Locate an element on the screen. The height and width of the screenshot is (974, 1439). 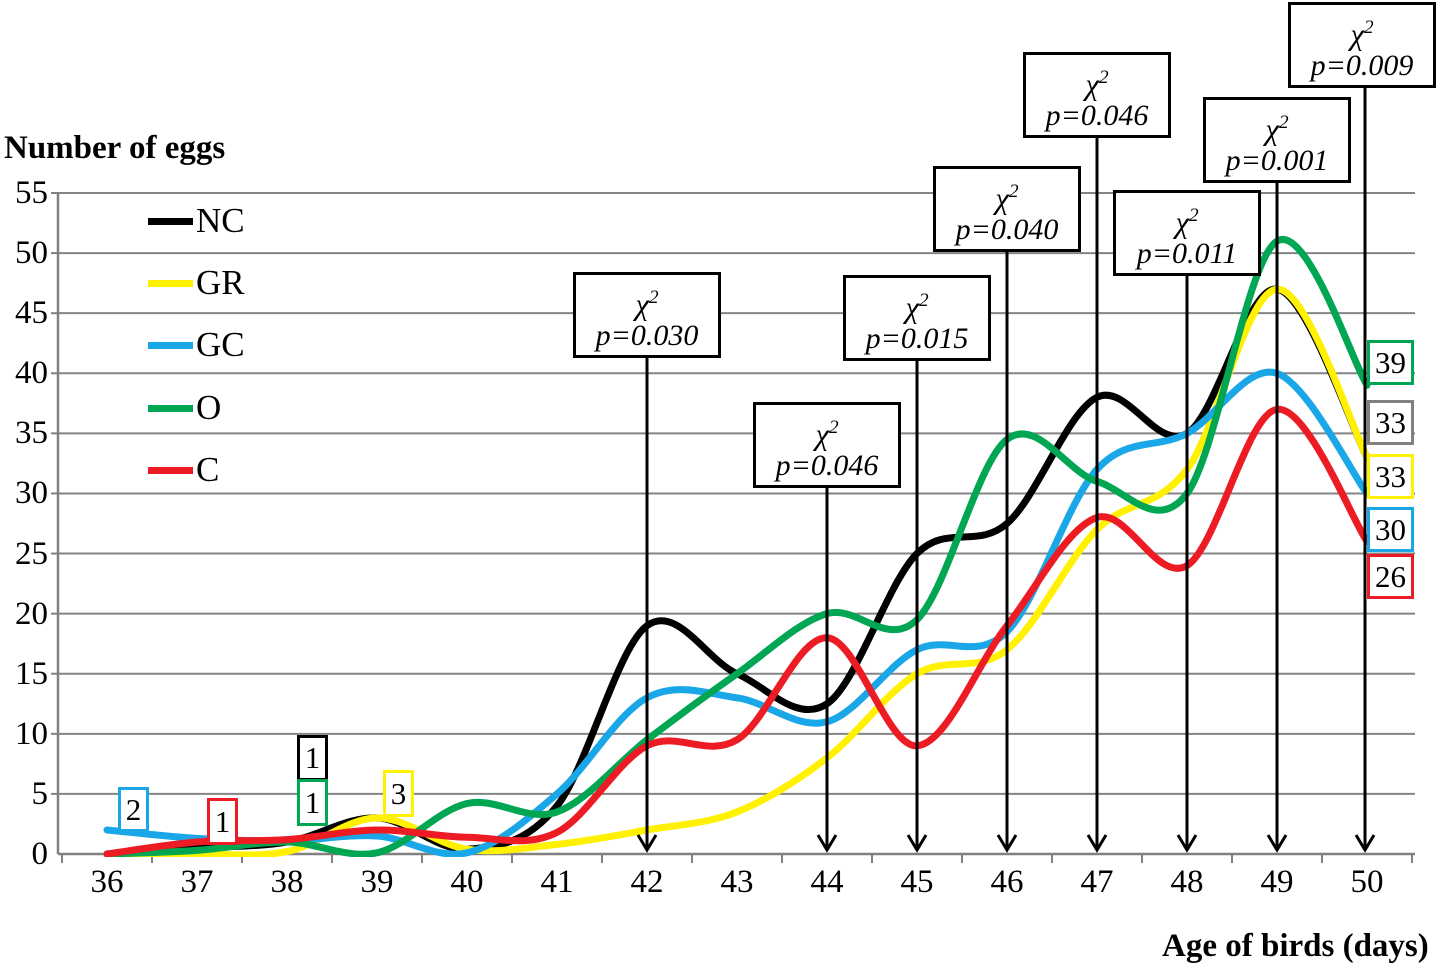
x-axis-tick-label-42: 42 is located at coordinates (647, 882).